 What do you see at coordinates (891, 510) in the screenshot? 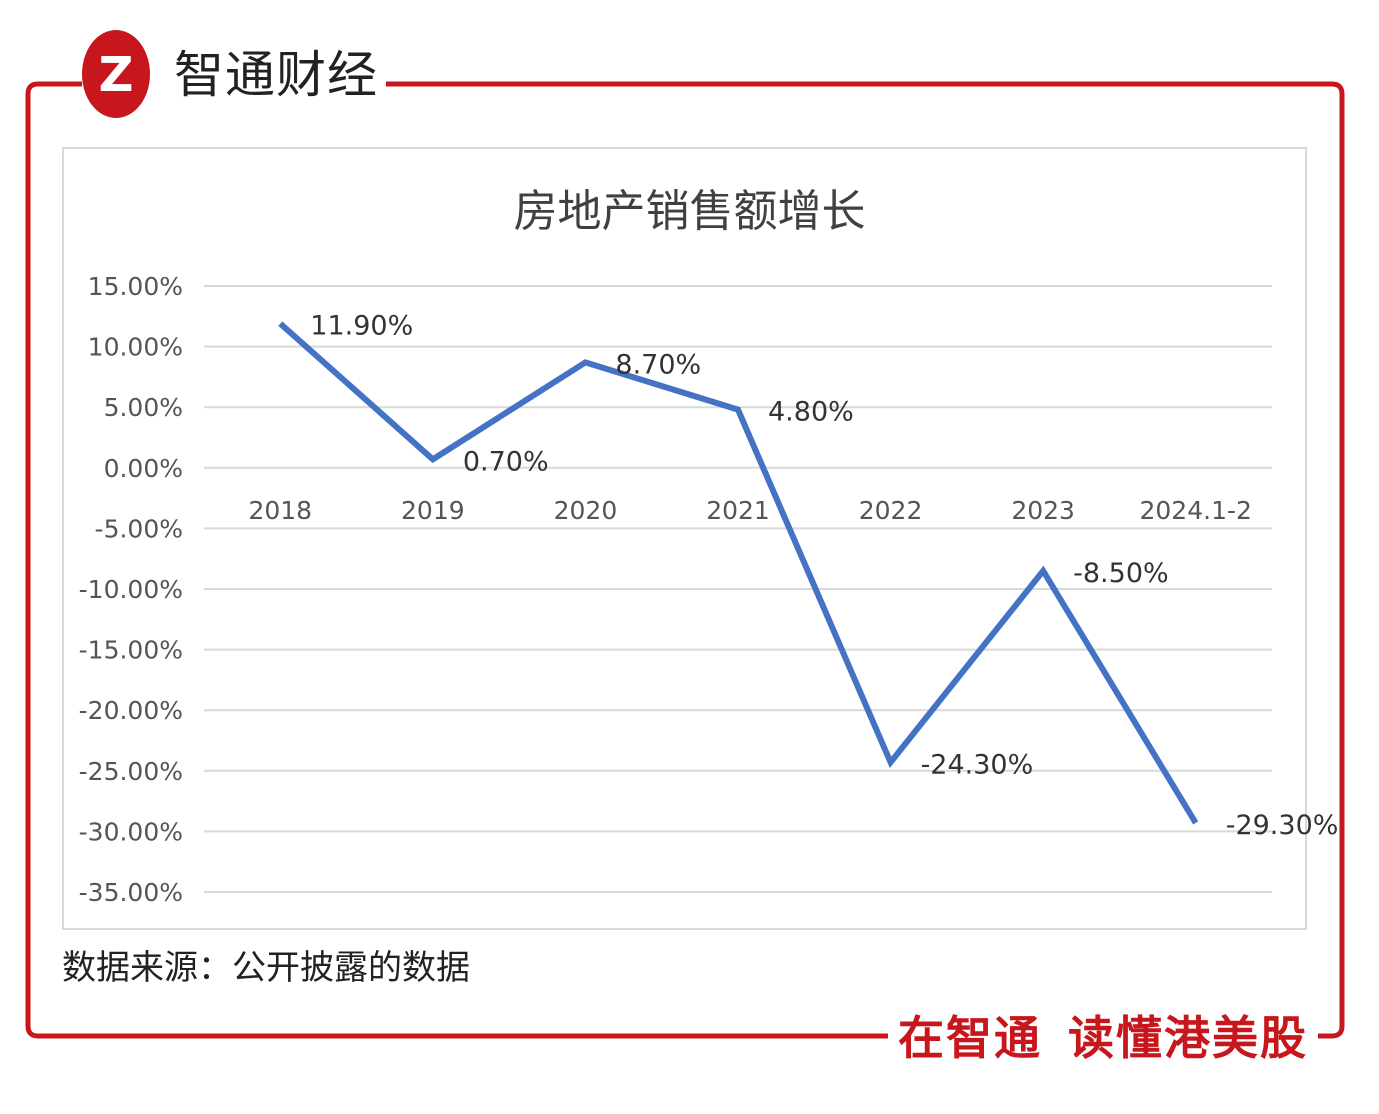
I see `x-tick-label: 2022` at bounding box center [891, 510].